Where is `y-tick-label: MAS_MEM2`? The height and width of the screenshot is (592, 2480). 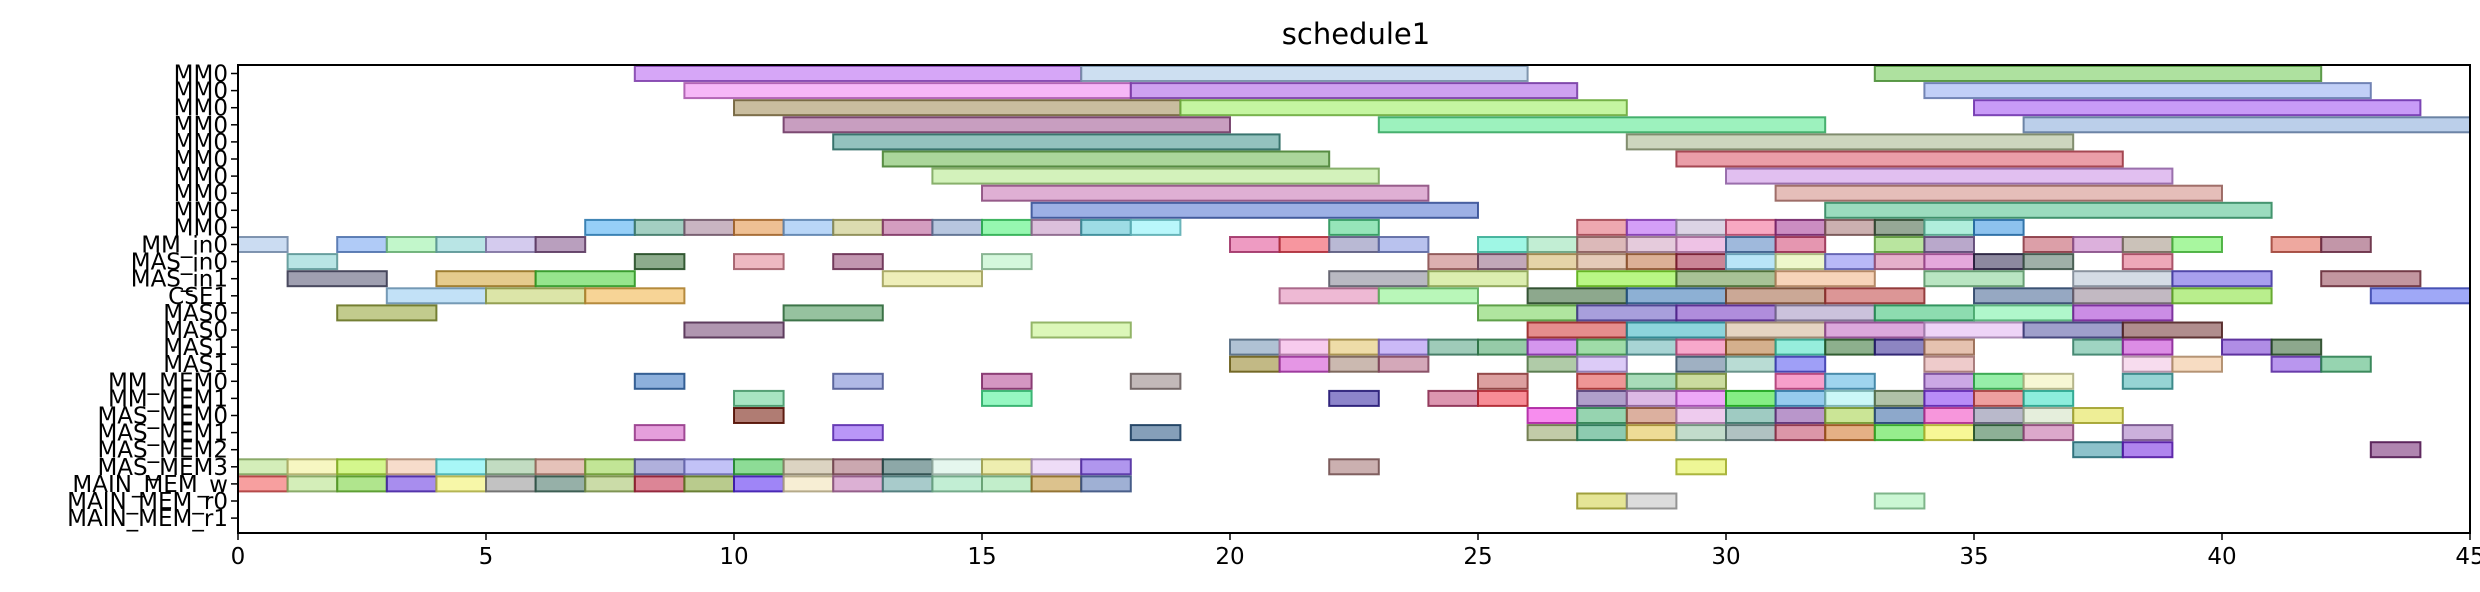 y-tick-label: MAS_MEM2 is located at coordinates (162, 451).